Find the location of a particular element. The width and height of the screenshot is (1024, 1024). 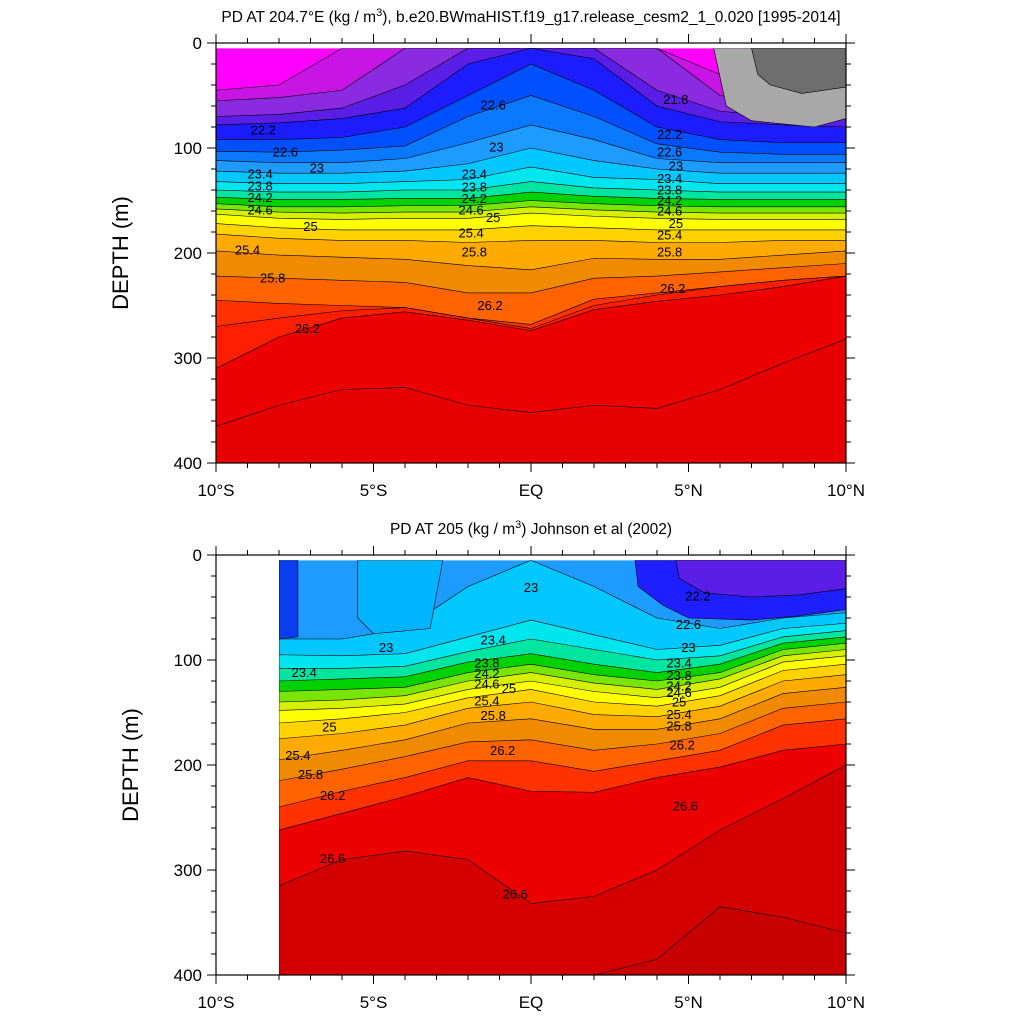

top-panel-y-axis-label: DEPTH (m) is located at coordinates (120, 253).